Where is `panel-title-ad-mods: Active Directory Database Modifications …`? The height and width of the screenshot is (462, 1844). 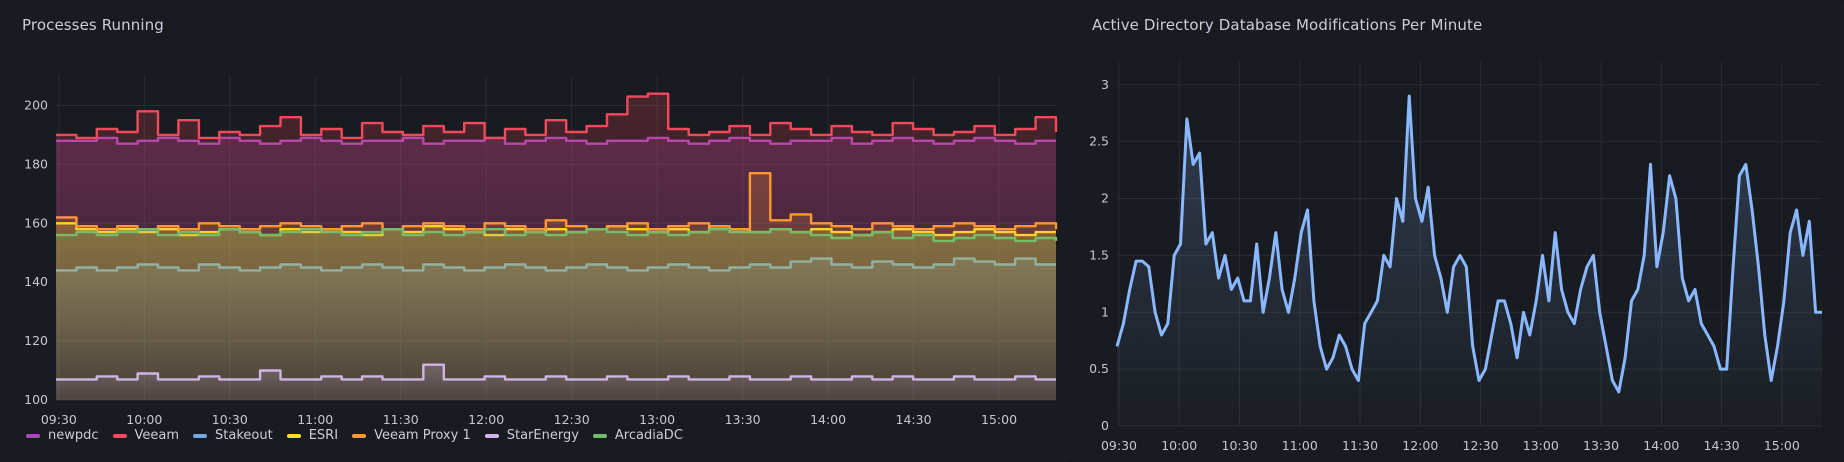 panel-title-ad-mods: Active Directory Database Modifications … is located at coordinates (1287, 25).